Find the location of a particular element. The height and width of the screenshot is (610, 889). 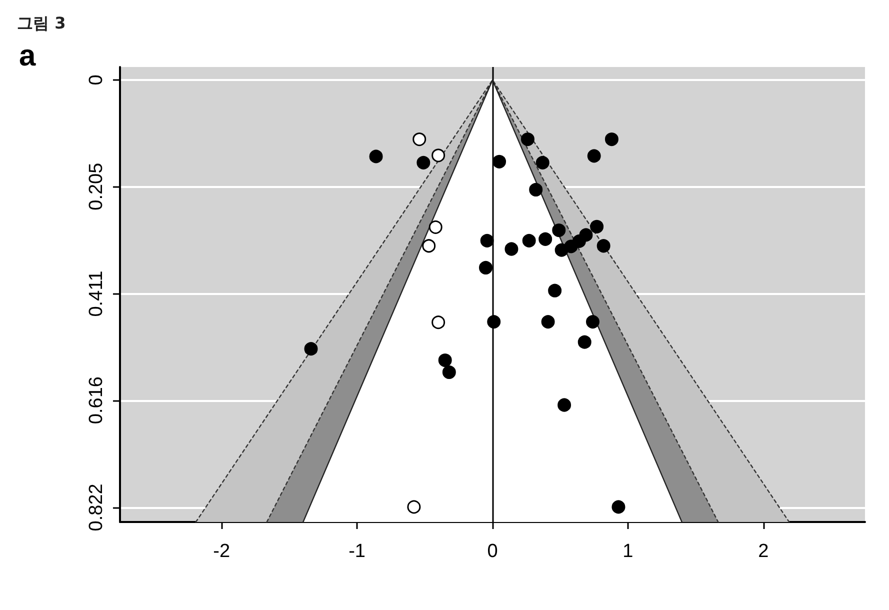

chart-subtitle: a is located at coordinates (27, 56).